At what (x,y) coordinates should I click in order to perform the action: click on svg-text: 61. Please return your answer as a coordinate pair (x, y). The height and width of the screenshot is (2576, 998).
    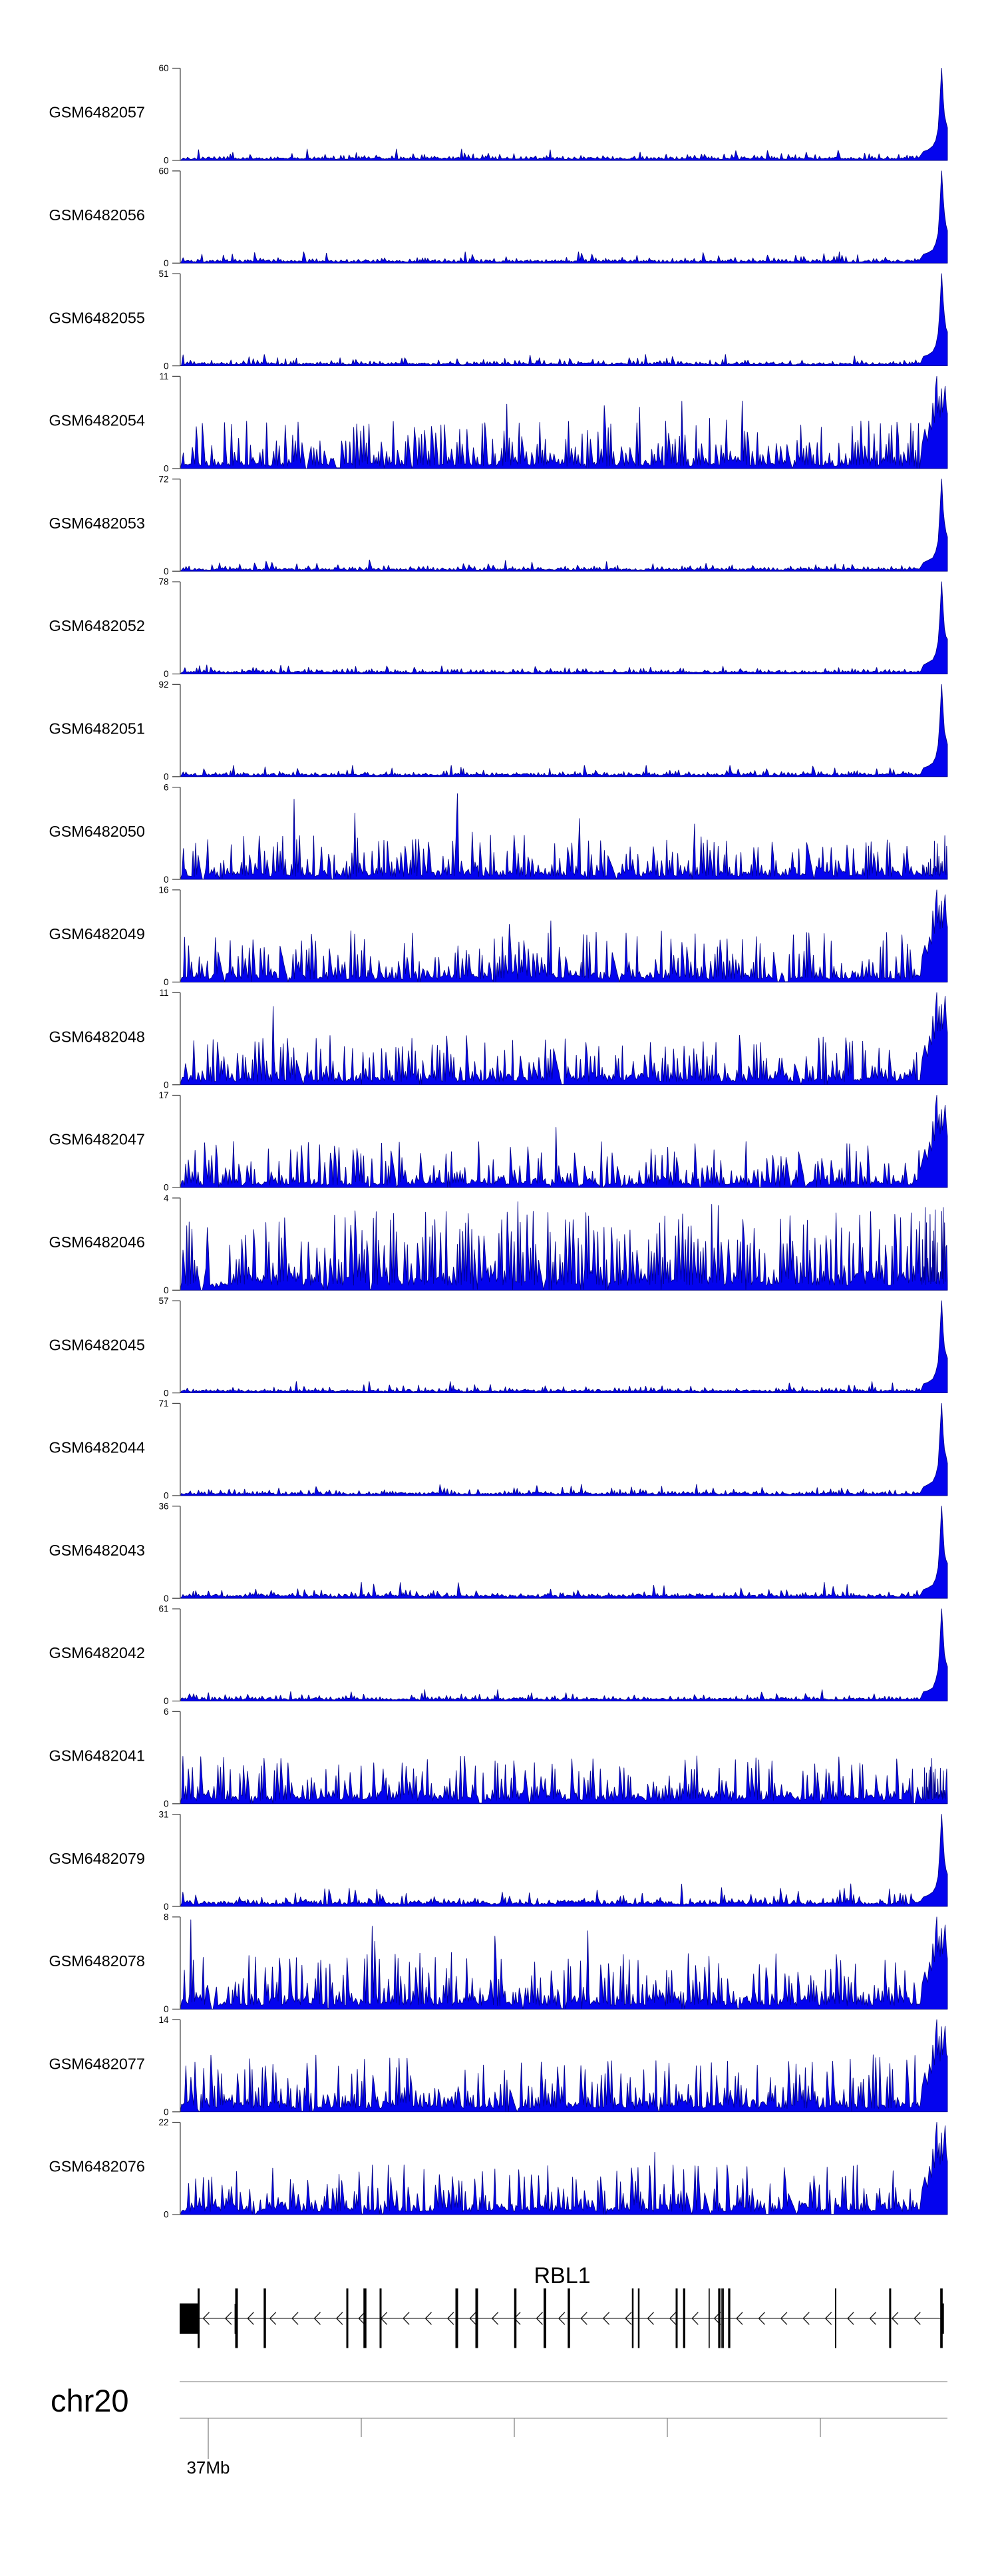
    Looking at the image, I should click on (163, 1609).